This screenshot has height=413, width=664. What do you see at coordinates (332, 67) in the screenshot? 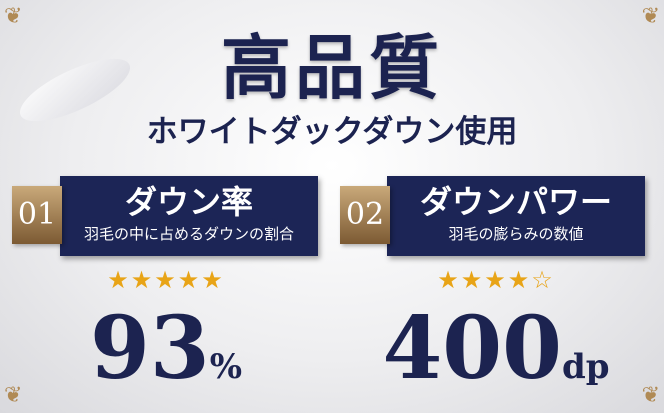
I see `page-title: 高品質` at bounding box center [332, 67].